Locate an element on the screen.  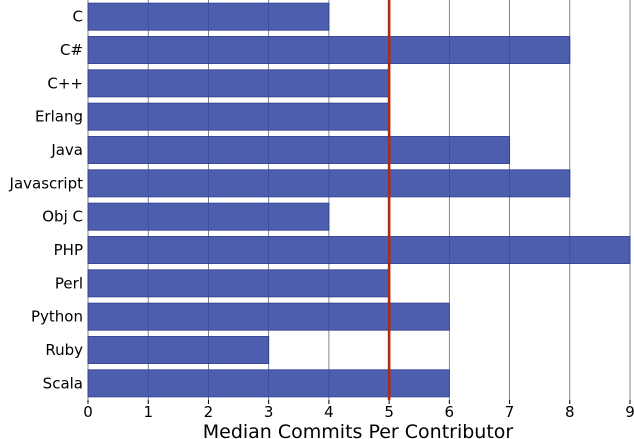
bar-php is located at coordinates (359, 250).